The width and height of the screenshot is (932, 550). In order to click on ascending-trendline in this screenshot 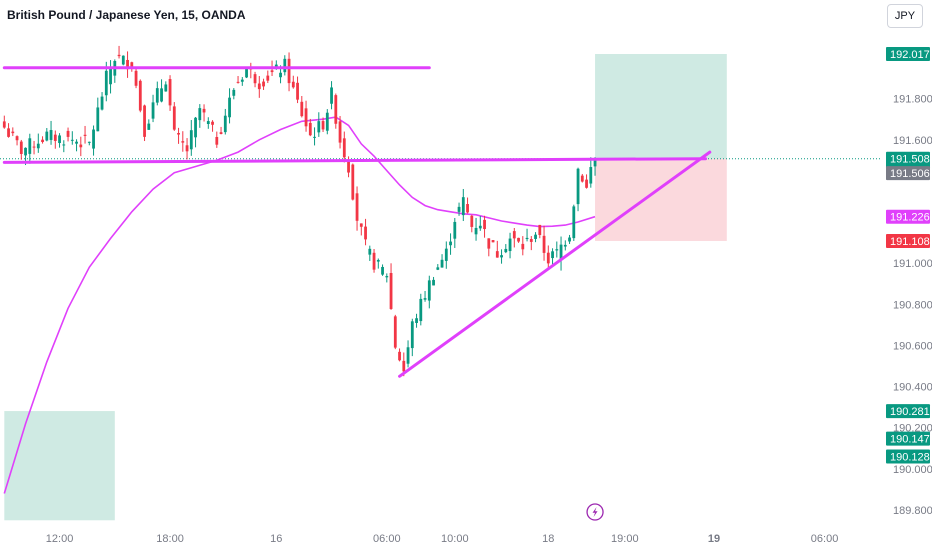, I will do `click(555, 264)`.